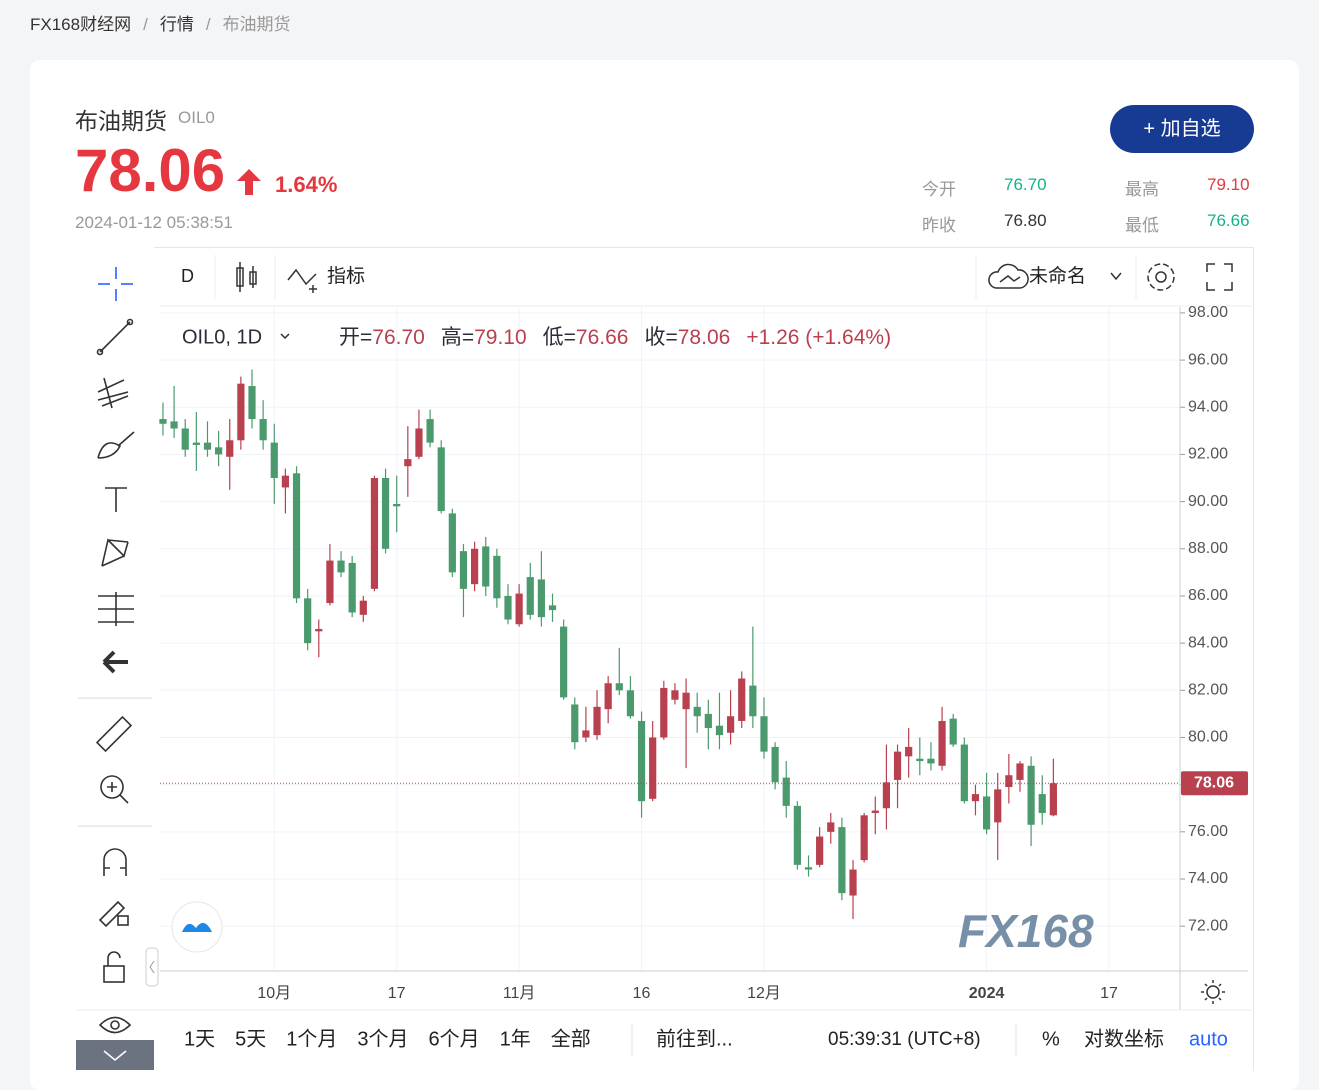 This screenshot has width=1319, height=1090. What do you see at coordinates (1208, 454) in the screenshot?
I see `y-tick-label: 92.00` at bounding box center [1208, 454].